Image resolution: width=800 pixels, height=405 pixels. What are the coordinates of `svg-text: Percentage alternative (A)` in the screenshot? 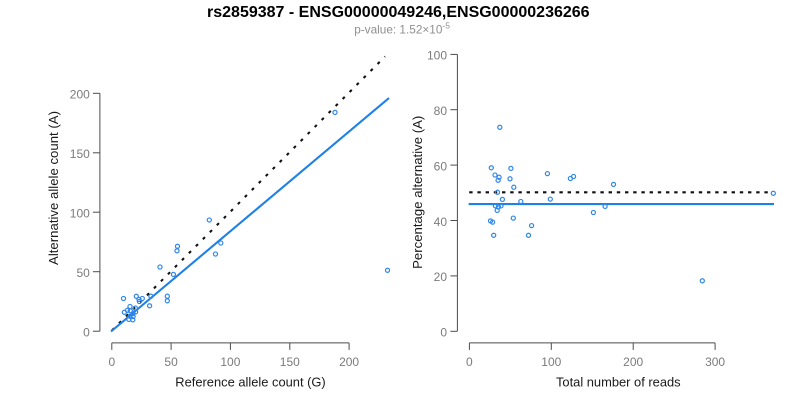 It's located at (417, 192).